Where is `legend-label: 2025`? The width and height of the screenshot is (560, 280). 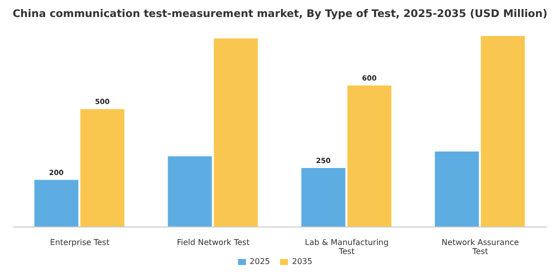 legend-label: 2025 is located at coordinates (260, 261).